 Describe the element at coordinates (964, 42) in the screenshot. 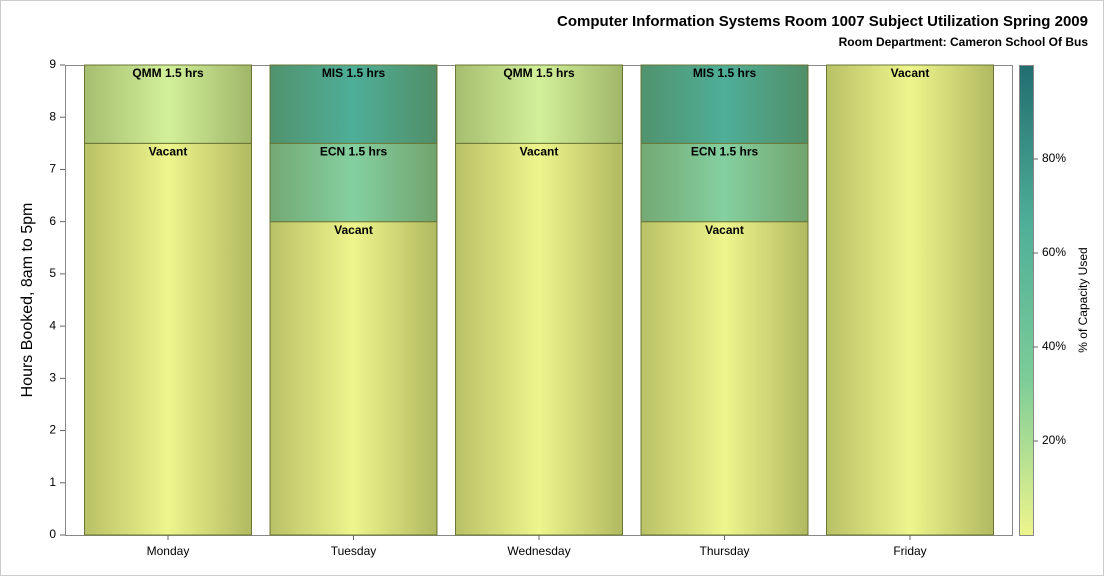

I see `chart-subtitle: Room Department: Cameron School Of Bus` at that location.